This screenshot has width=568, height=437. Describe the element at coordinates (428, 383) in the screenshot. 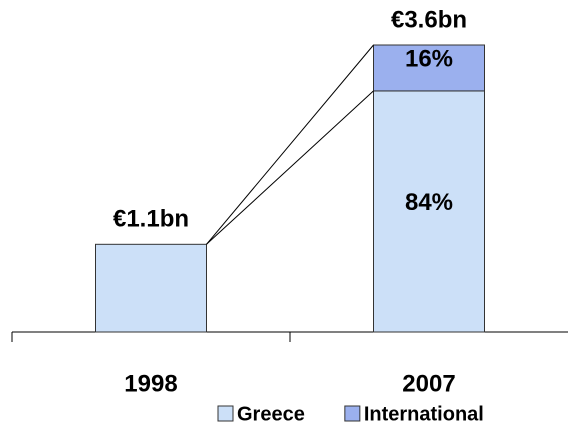

I see `x-tick-label: 2007` at that location.